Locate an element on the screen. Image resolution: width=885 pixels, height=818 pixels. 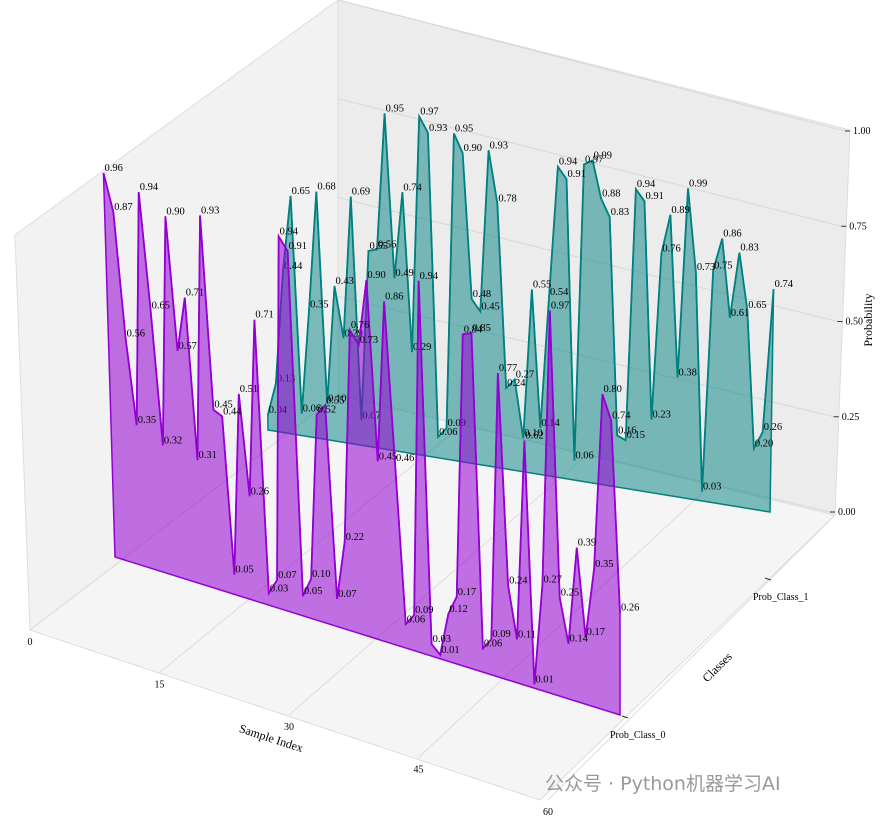
data-label: 0.61 is located at coordinates (740, 313).